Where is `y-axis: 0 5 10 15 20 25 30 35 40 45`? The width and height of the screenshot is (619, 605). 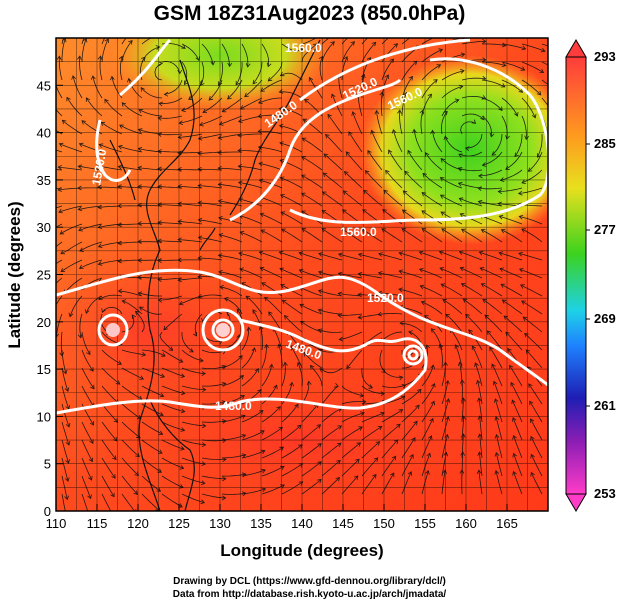 y-axis: 0 5 10 15 20 25 30 35 40 45 is located at coordinates (50, 298).